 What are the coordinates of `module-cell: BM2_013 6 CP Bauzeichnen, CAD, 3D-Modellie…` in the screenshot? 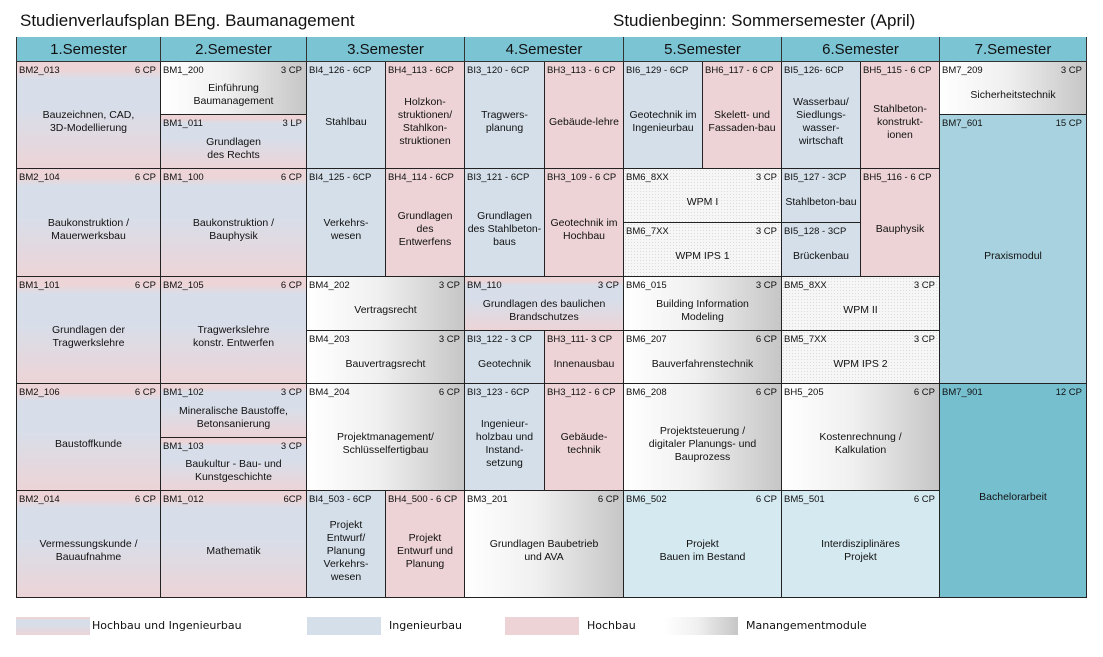 It's located at (88, 115).